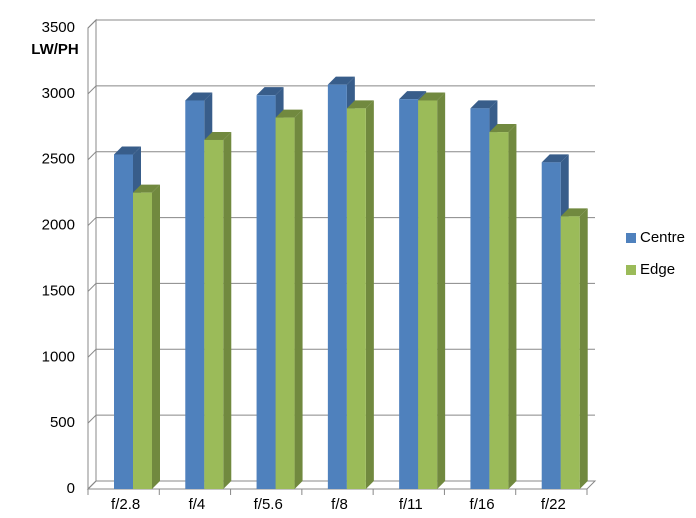 This screenshot has height=518, width=696. What do you see at coordinates (339, 504) in the screenshot?
I see `x-tick-label: f/8` at bounding box center [339, 504].